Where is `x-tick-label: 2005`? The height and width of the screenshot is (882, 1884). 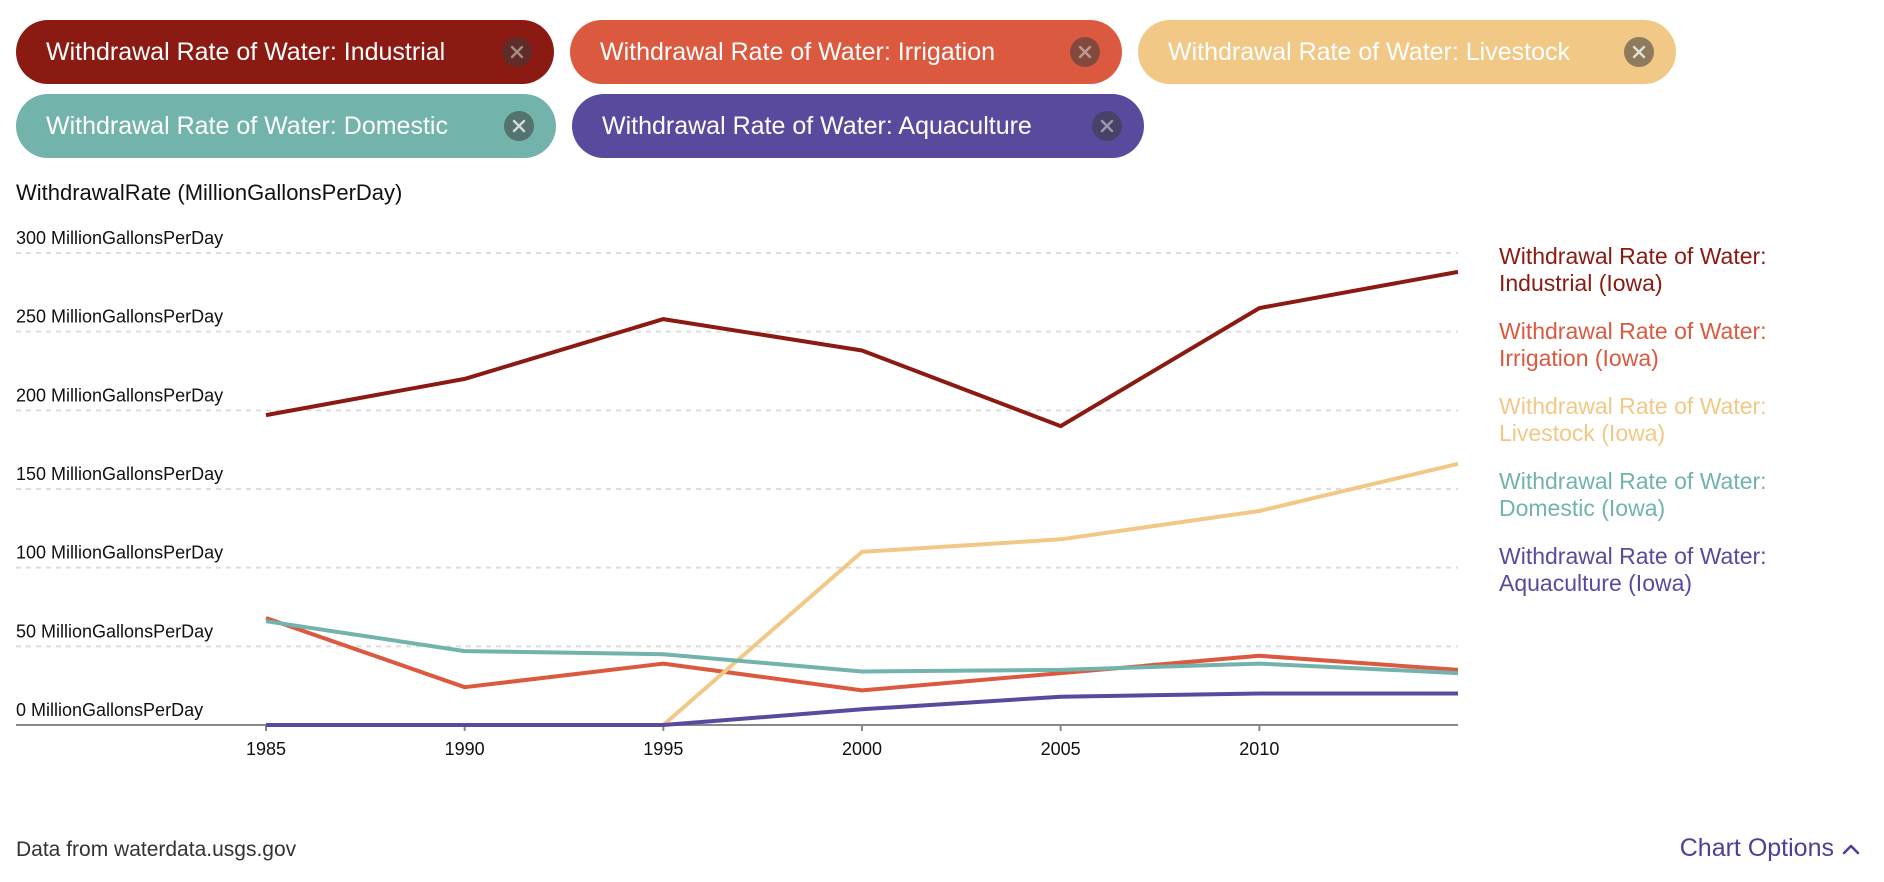 x-tick-label: 2005 is located at coordinates (1061, 749).